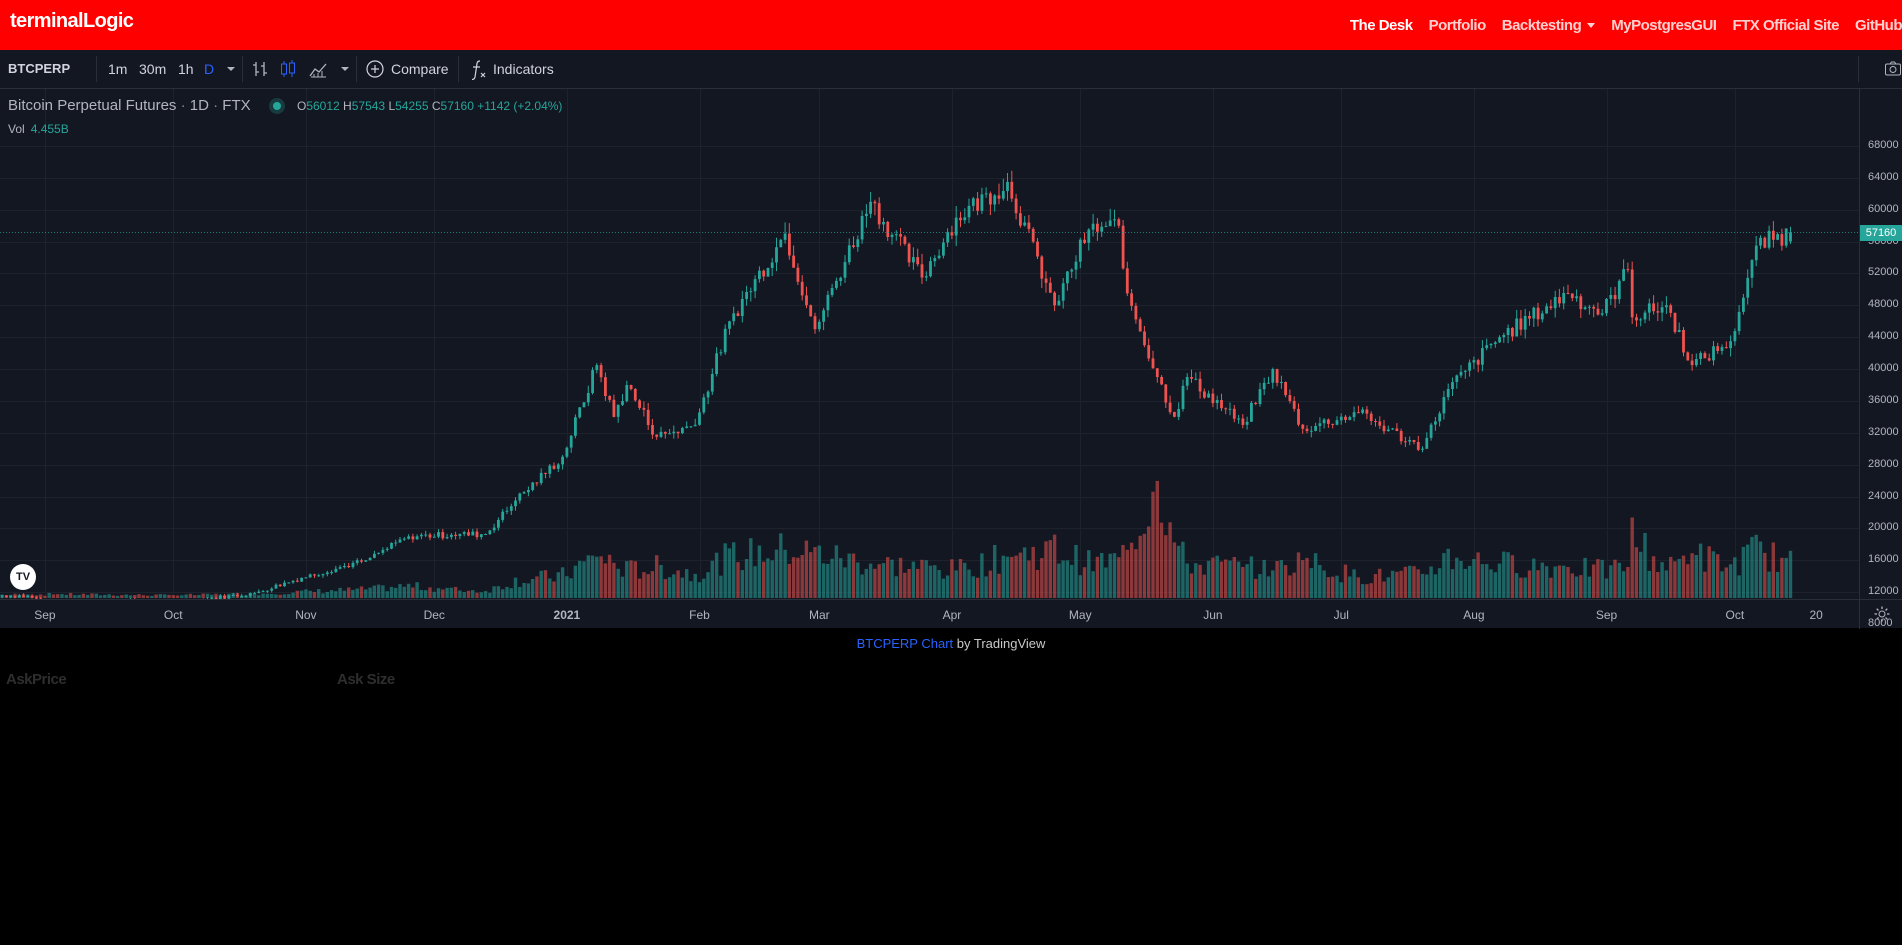 This screenshot has width=1902, height=945. I want to click on interval-1m-button: 1m, so click(118, 69).